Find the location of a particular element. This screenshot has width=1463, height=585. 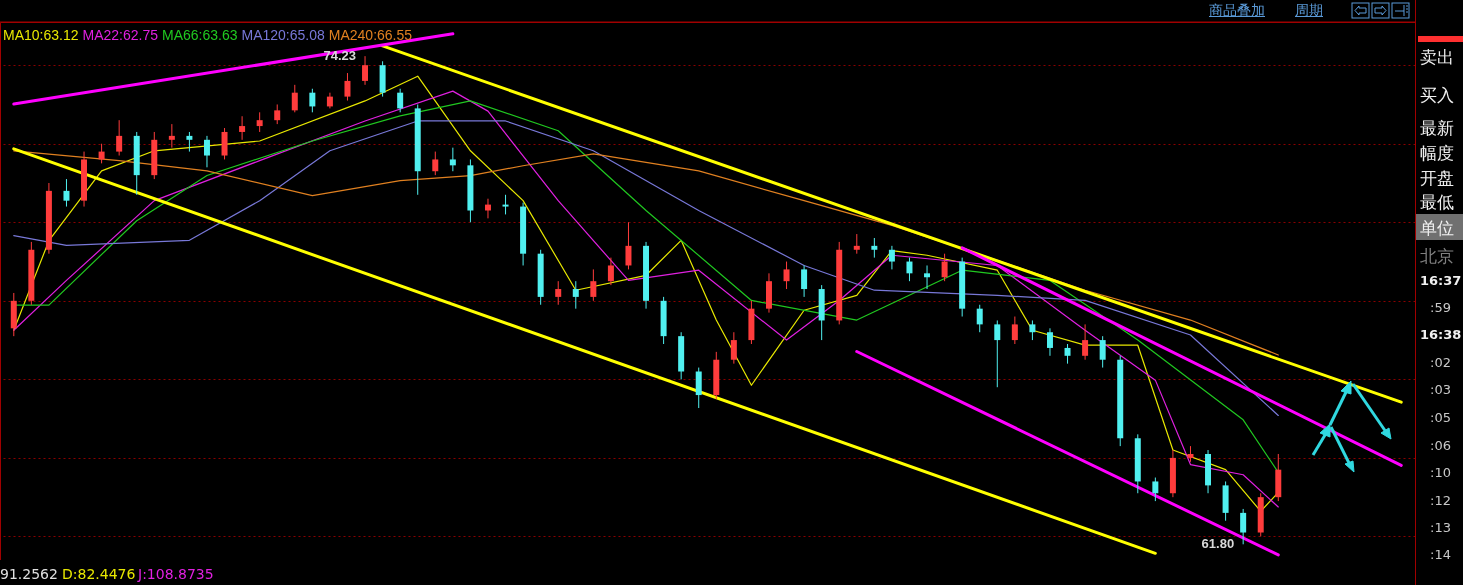

text: :05 is located at coordinates (1440, 417).